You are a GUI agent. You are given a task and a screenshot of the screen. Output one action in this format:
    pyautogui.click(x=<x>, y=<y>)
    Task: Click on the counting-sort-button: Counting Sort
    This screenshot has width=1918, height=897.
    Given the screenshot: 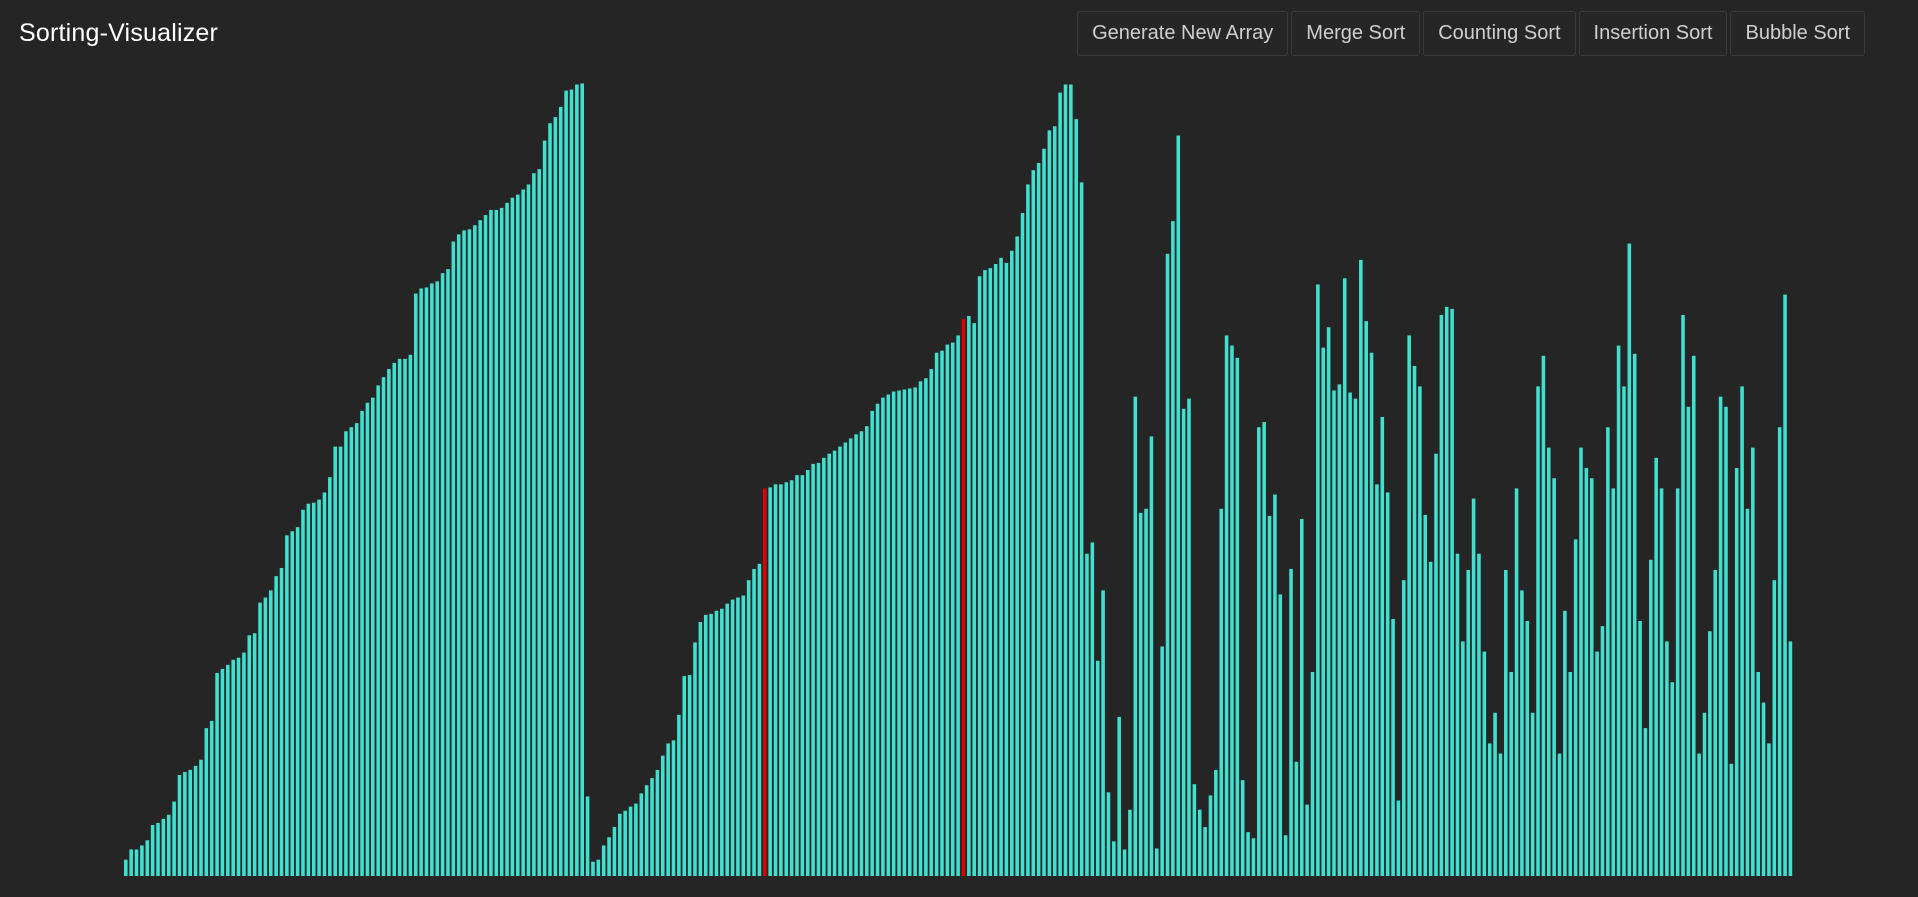 What is the action you would take?
    pyautogui.click(x=1499, y=33)
    